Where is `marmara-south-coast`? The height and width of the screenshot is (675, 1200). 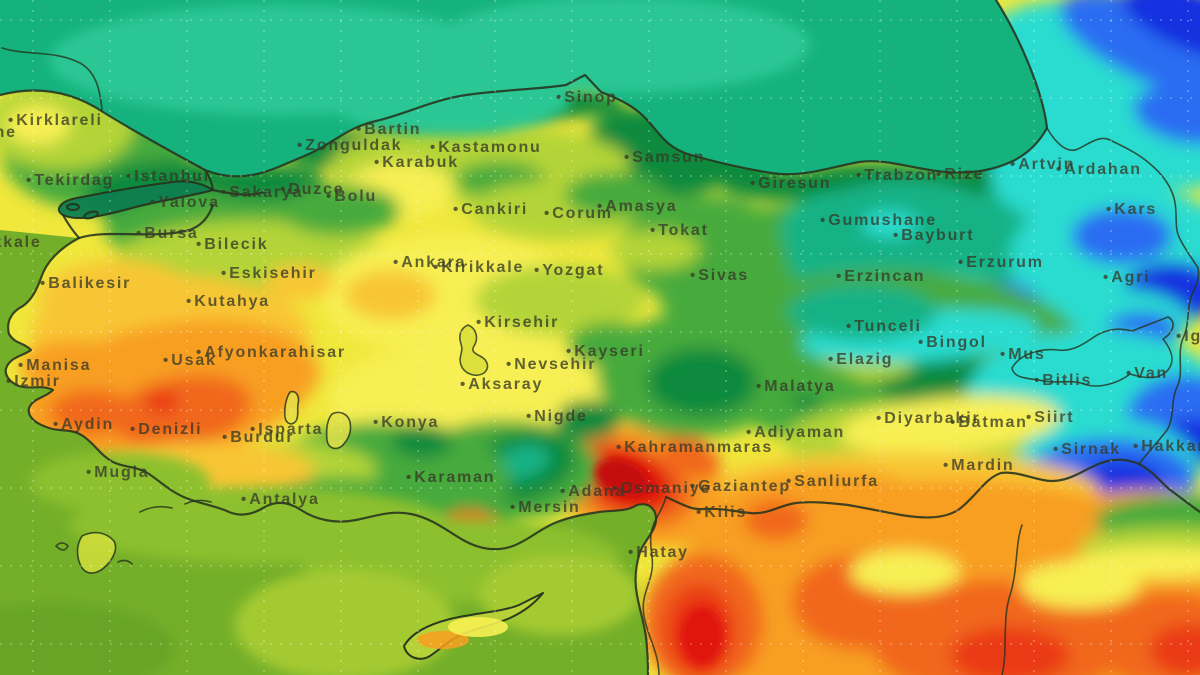
marmara-south-coast is located at coordinates (171, 214).